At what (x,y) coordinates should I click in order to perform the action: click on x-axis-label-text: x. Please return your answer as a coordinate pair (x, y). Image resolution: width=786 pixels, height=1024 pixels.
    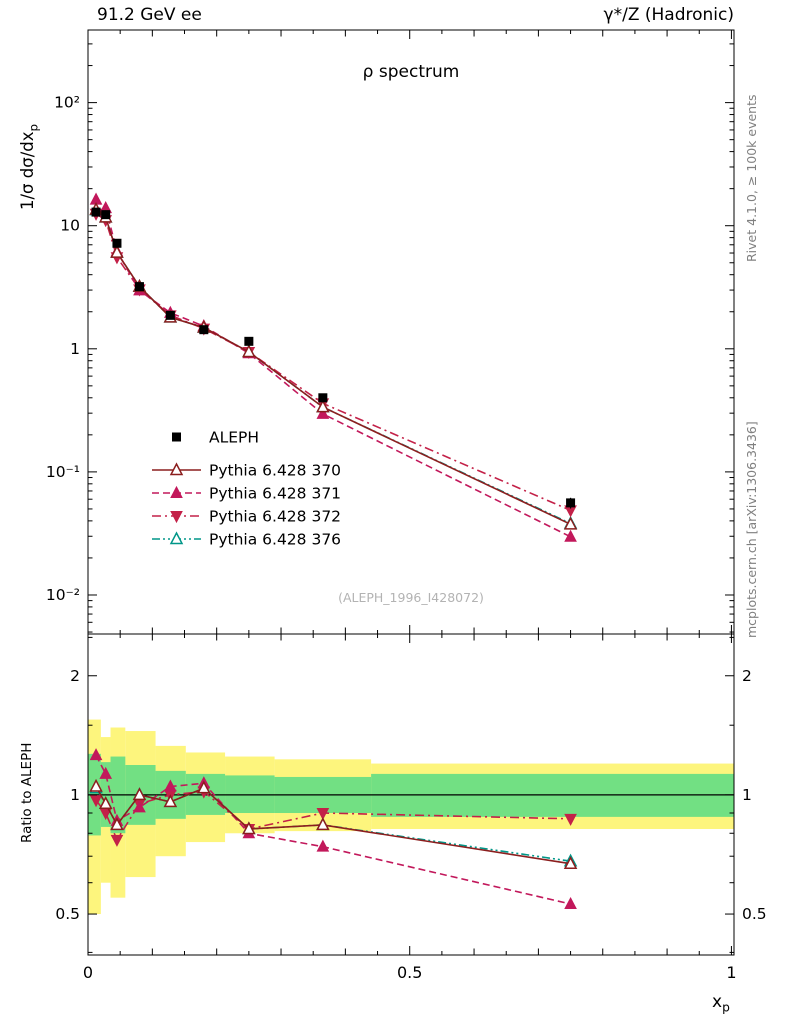
    Looking at the image, I should click on (717, 1002).